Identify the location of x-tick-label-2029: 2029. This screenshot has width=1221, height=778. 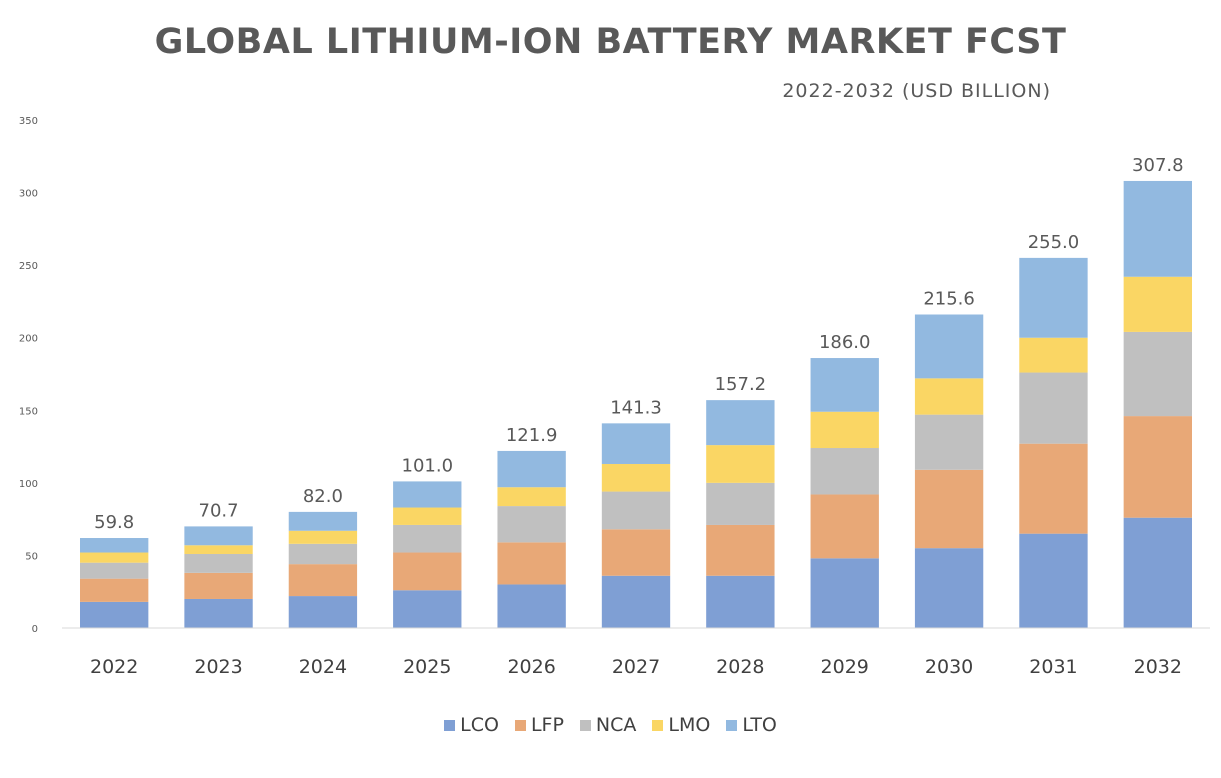
(845, 667).